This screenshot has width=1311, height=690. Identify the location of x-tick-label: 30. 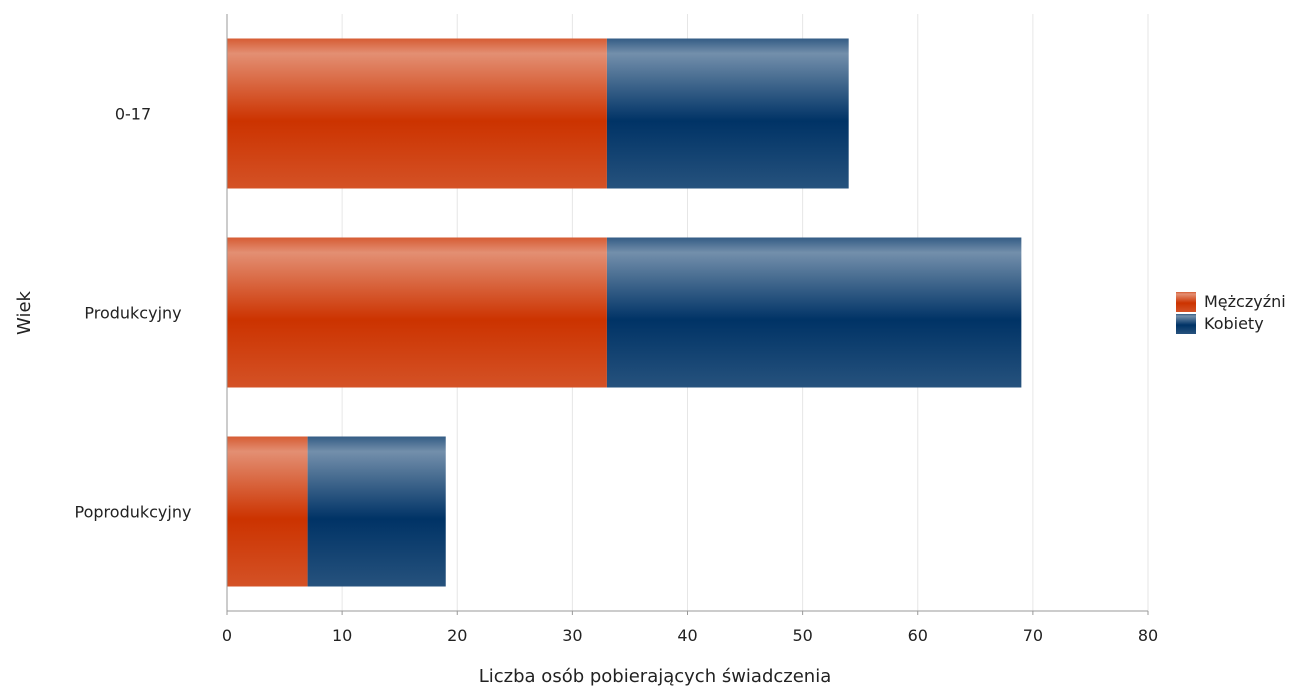
(572, 635).